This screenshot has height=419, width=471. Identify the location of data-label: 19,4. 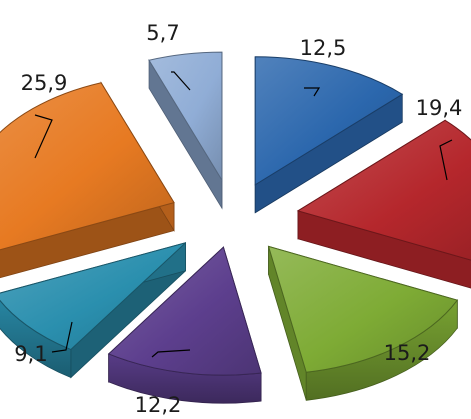
(439, 108).